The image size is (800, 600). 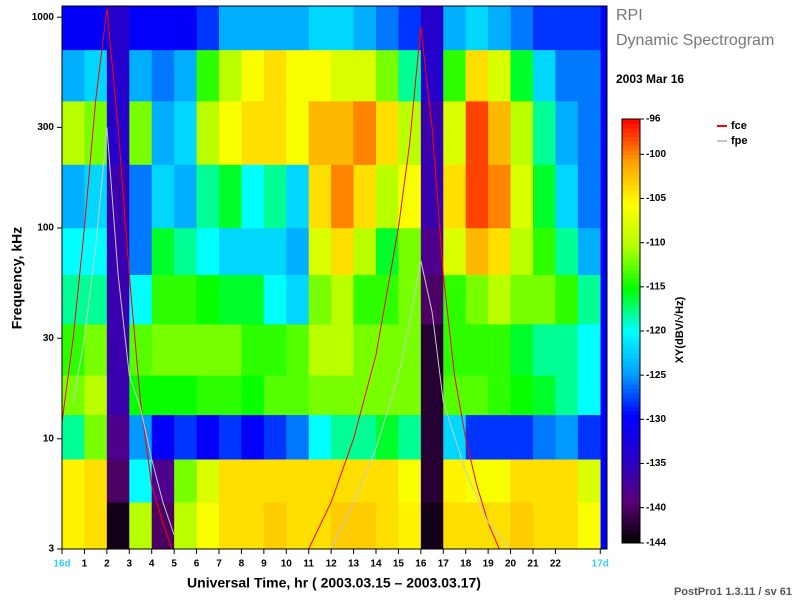 I want to click on colorbar-tick-label: -135, so click(x=656, y=463).